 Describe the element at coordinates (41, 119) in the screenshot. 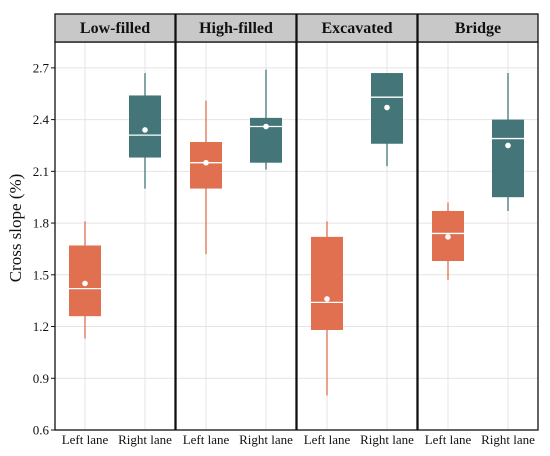

I see `y-tick-label: 2.4` at that location.